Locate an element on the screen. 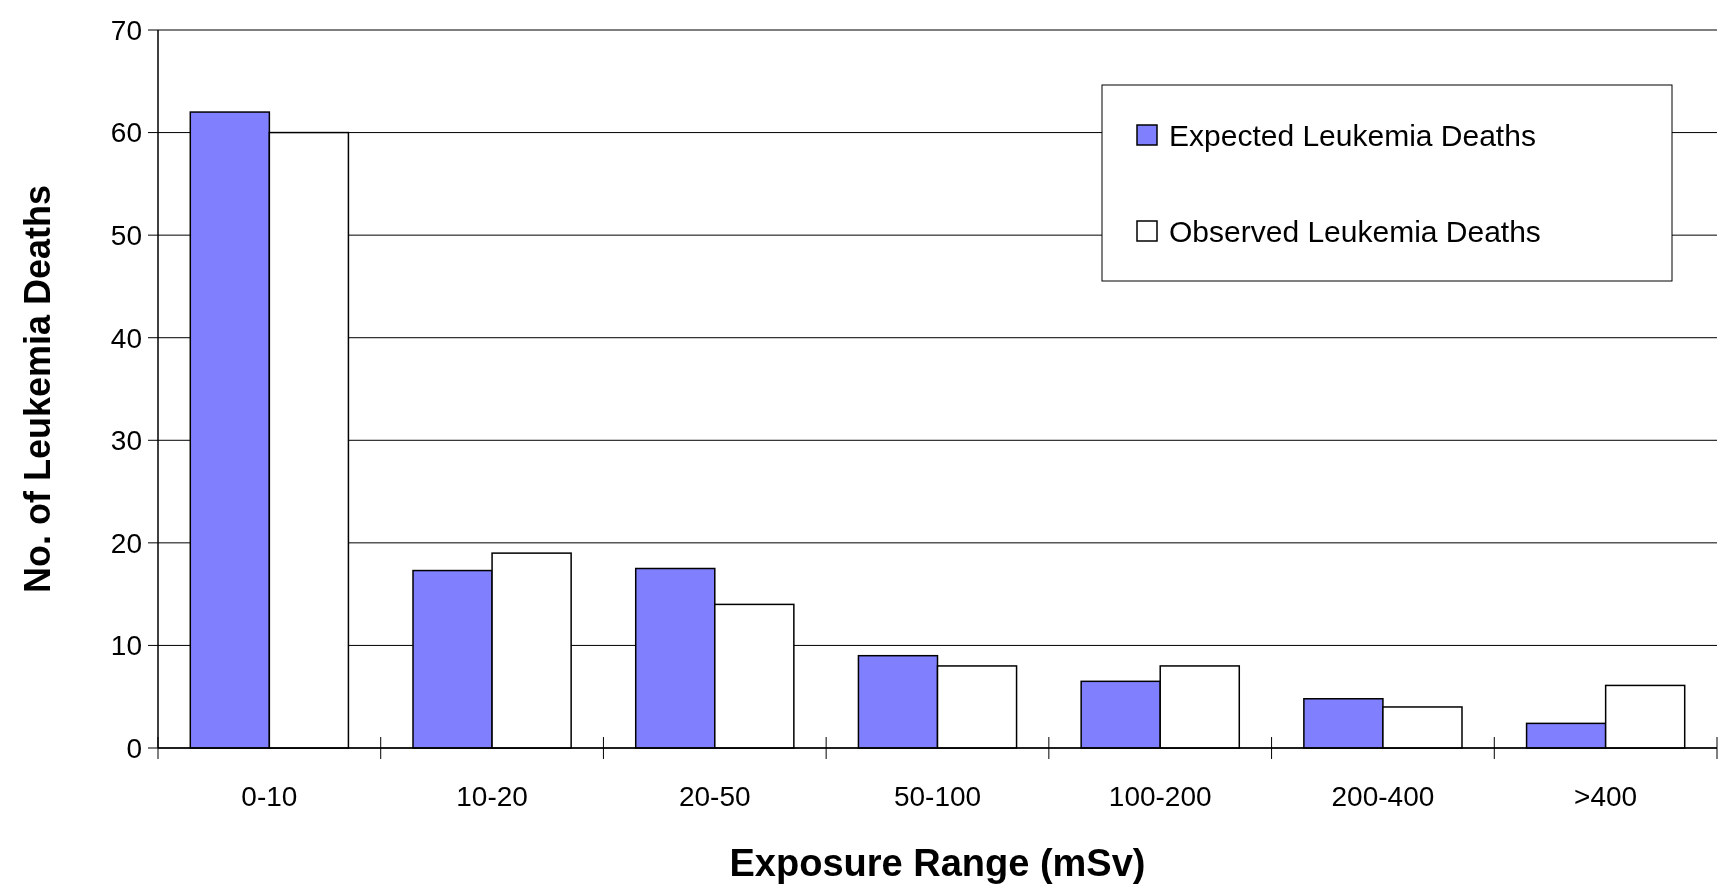  x-tick-label: 20-50 is located at coordinates (714, 796).